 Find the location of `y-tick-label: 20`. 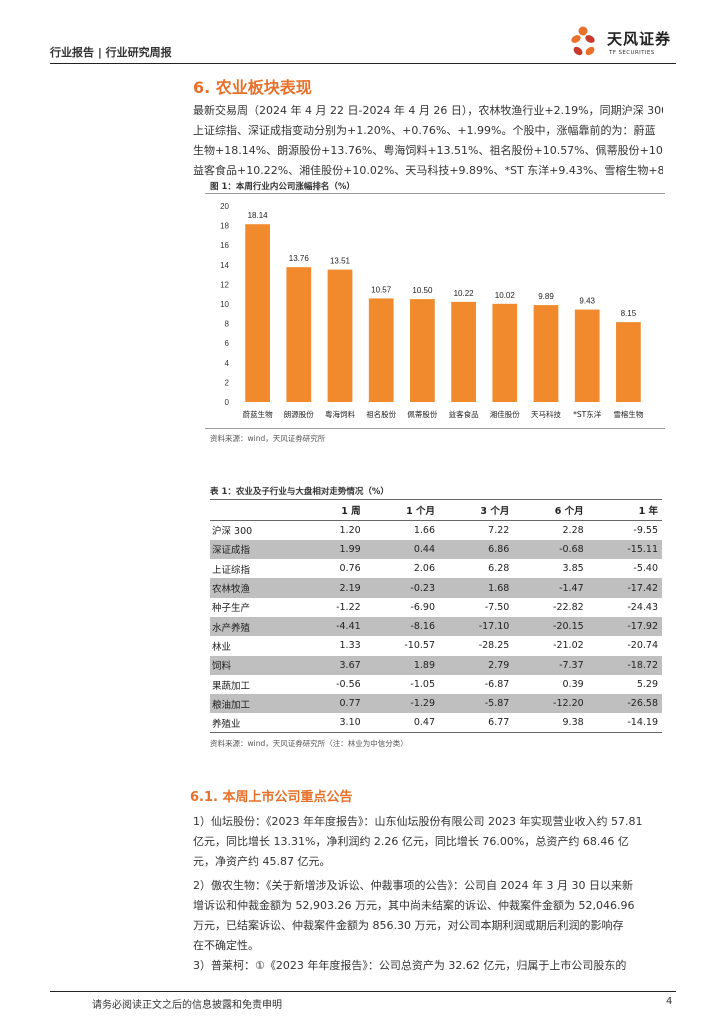

y-tick-label: 20 is located at coordinates (224, 206).